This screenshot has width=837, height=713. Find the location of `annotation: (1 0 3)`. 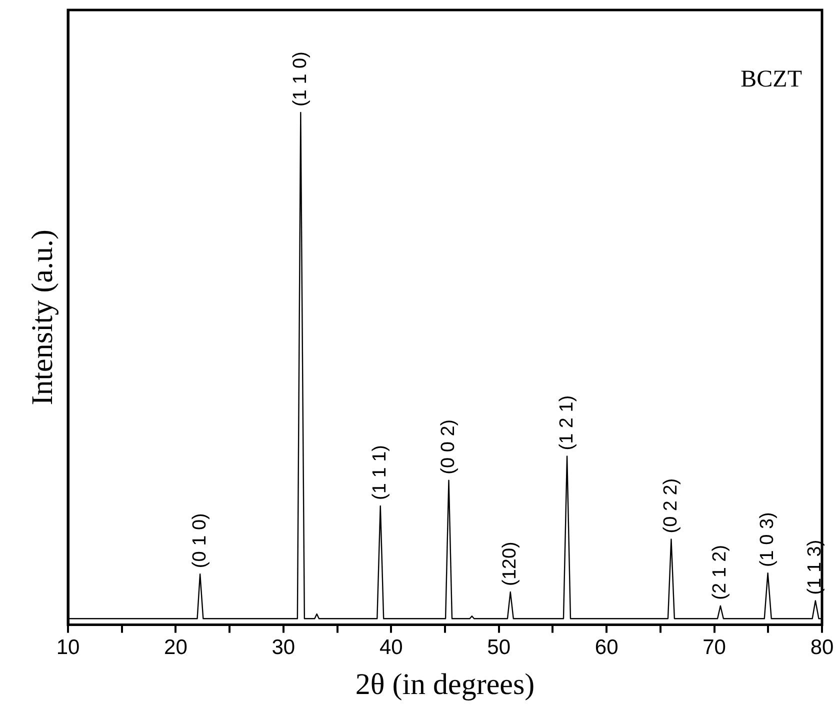

annotation: (1 0 3) is located at coordinates (767, 540).